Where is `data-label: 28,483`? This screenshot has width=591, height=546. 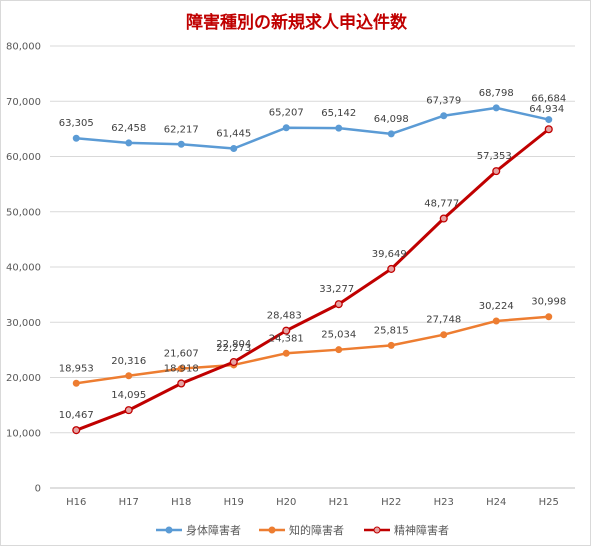
data-label: 28,483 is located at coordinates (284, 316).